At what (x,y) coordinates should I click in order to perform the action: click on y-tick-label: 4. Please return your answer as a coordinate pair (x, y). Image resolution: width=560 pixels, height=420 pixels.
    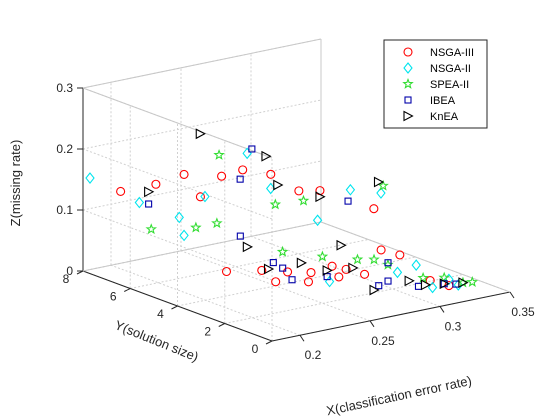
    Looking at the image, I should click on (160, 314).